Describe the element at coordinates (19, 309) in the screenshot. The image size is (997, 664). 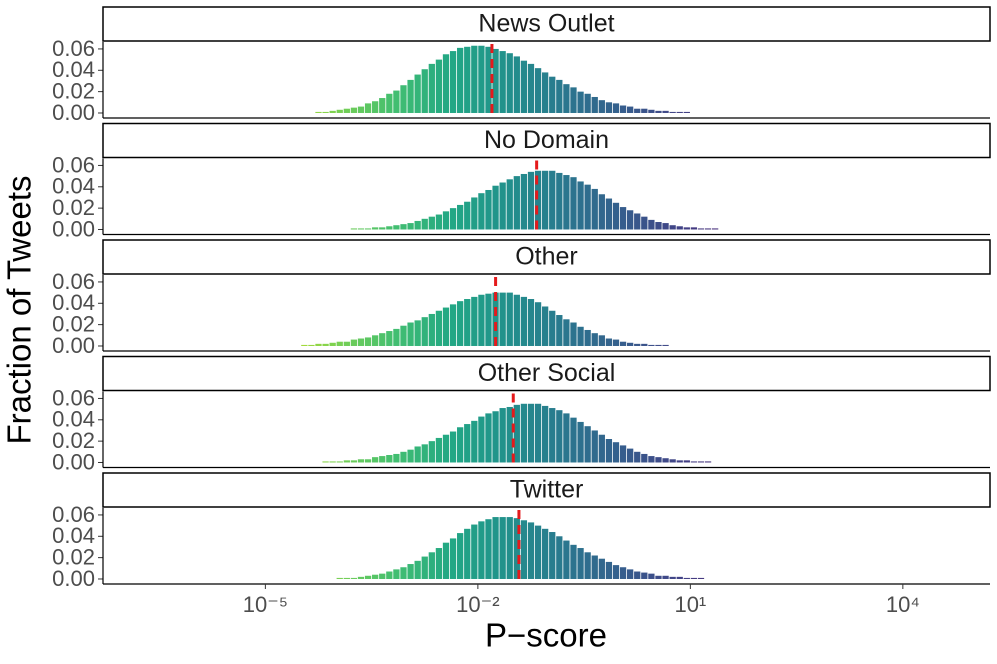
I see `y-axis-title: Fraction of Tweets` at that location.